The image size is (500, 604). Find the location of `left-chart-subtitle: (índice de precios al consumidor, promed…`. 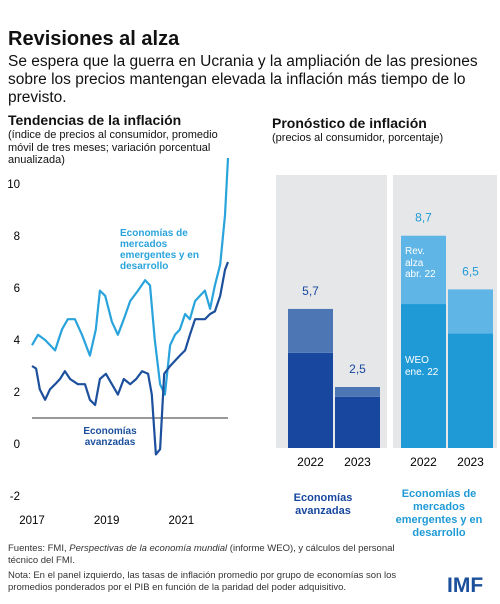

left-chart-subtitle: (índice de precios al consumidor, promed… is located at coordinates (113, 147).